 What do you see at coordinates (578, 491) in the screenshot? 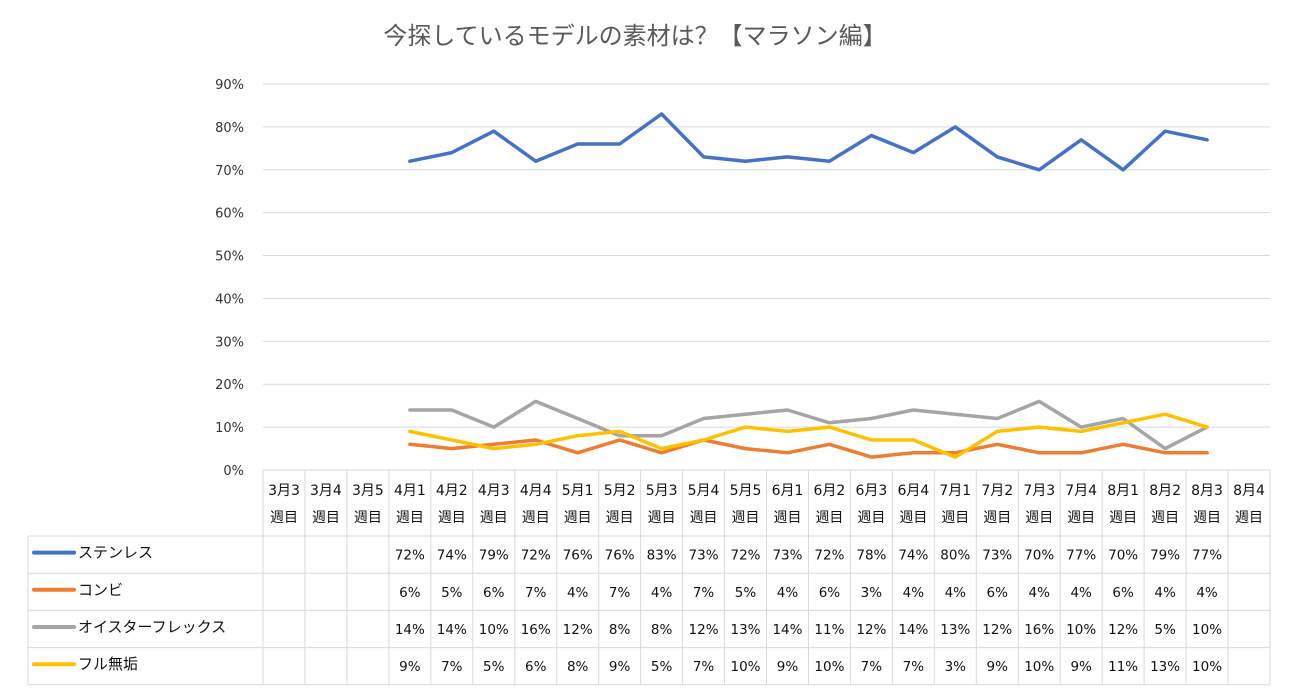
I see `category-label: 5月1` at bounding box center [578, 491].